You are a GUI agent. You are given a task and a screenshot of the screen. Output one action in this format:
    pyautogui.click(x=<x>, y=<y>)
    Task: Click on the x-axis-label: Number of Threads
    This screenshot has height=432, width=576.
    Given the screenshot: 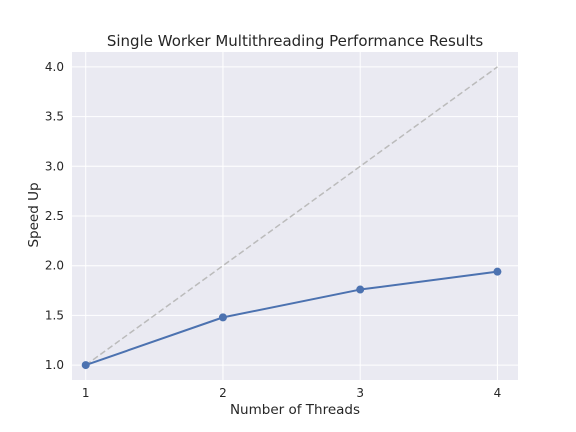 What is the action you would take?
    pyautogui.click(x=295, y=410)
    